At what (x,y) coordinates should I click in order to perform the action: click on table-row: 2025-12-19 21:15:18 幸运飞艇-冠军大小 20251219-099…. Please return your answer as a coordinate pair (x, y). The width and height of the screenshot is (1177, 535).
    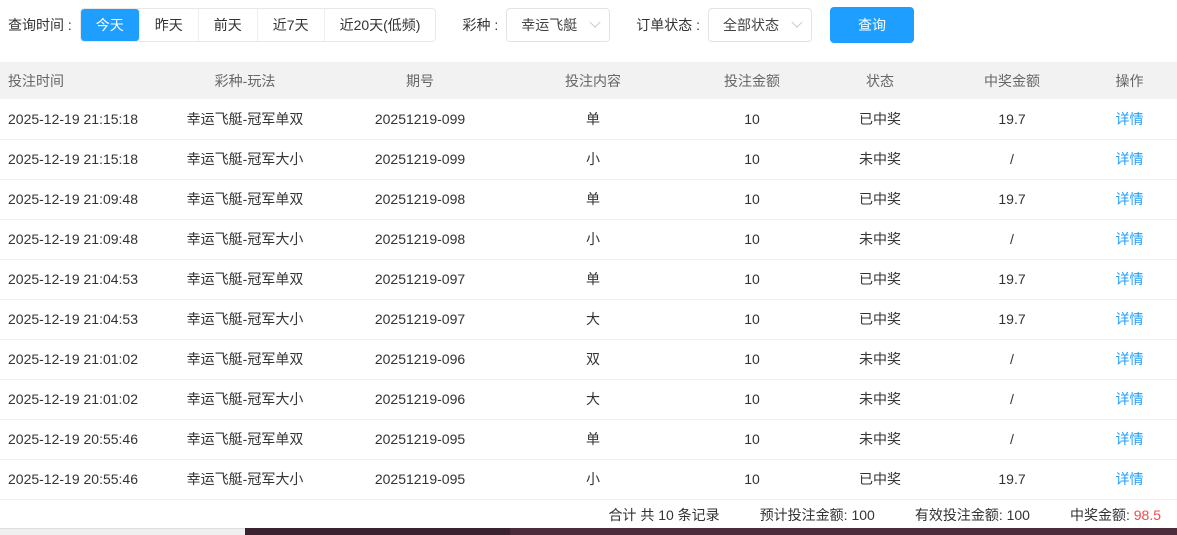
    Looking at the image, I should click on (588, 159).